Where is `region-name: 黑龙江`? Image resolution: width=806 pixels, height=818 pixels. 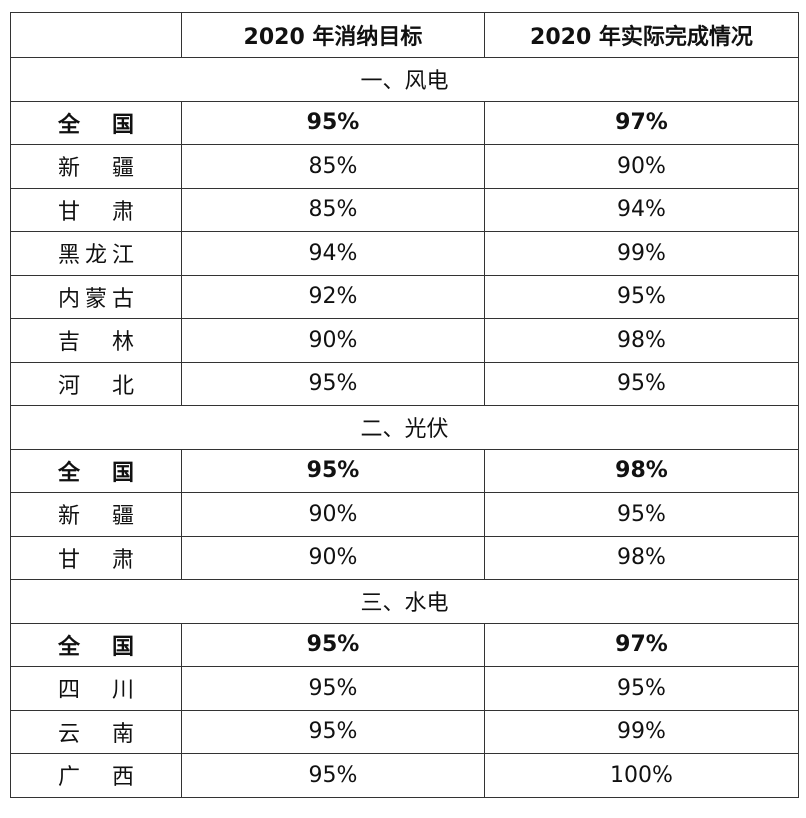 region-name: 黑龙江 is located at coordinates (96, 256).